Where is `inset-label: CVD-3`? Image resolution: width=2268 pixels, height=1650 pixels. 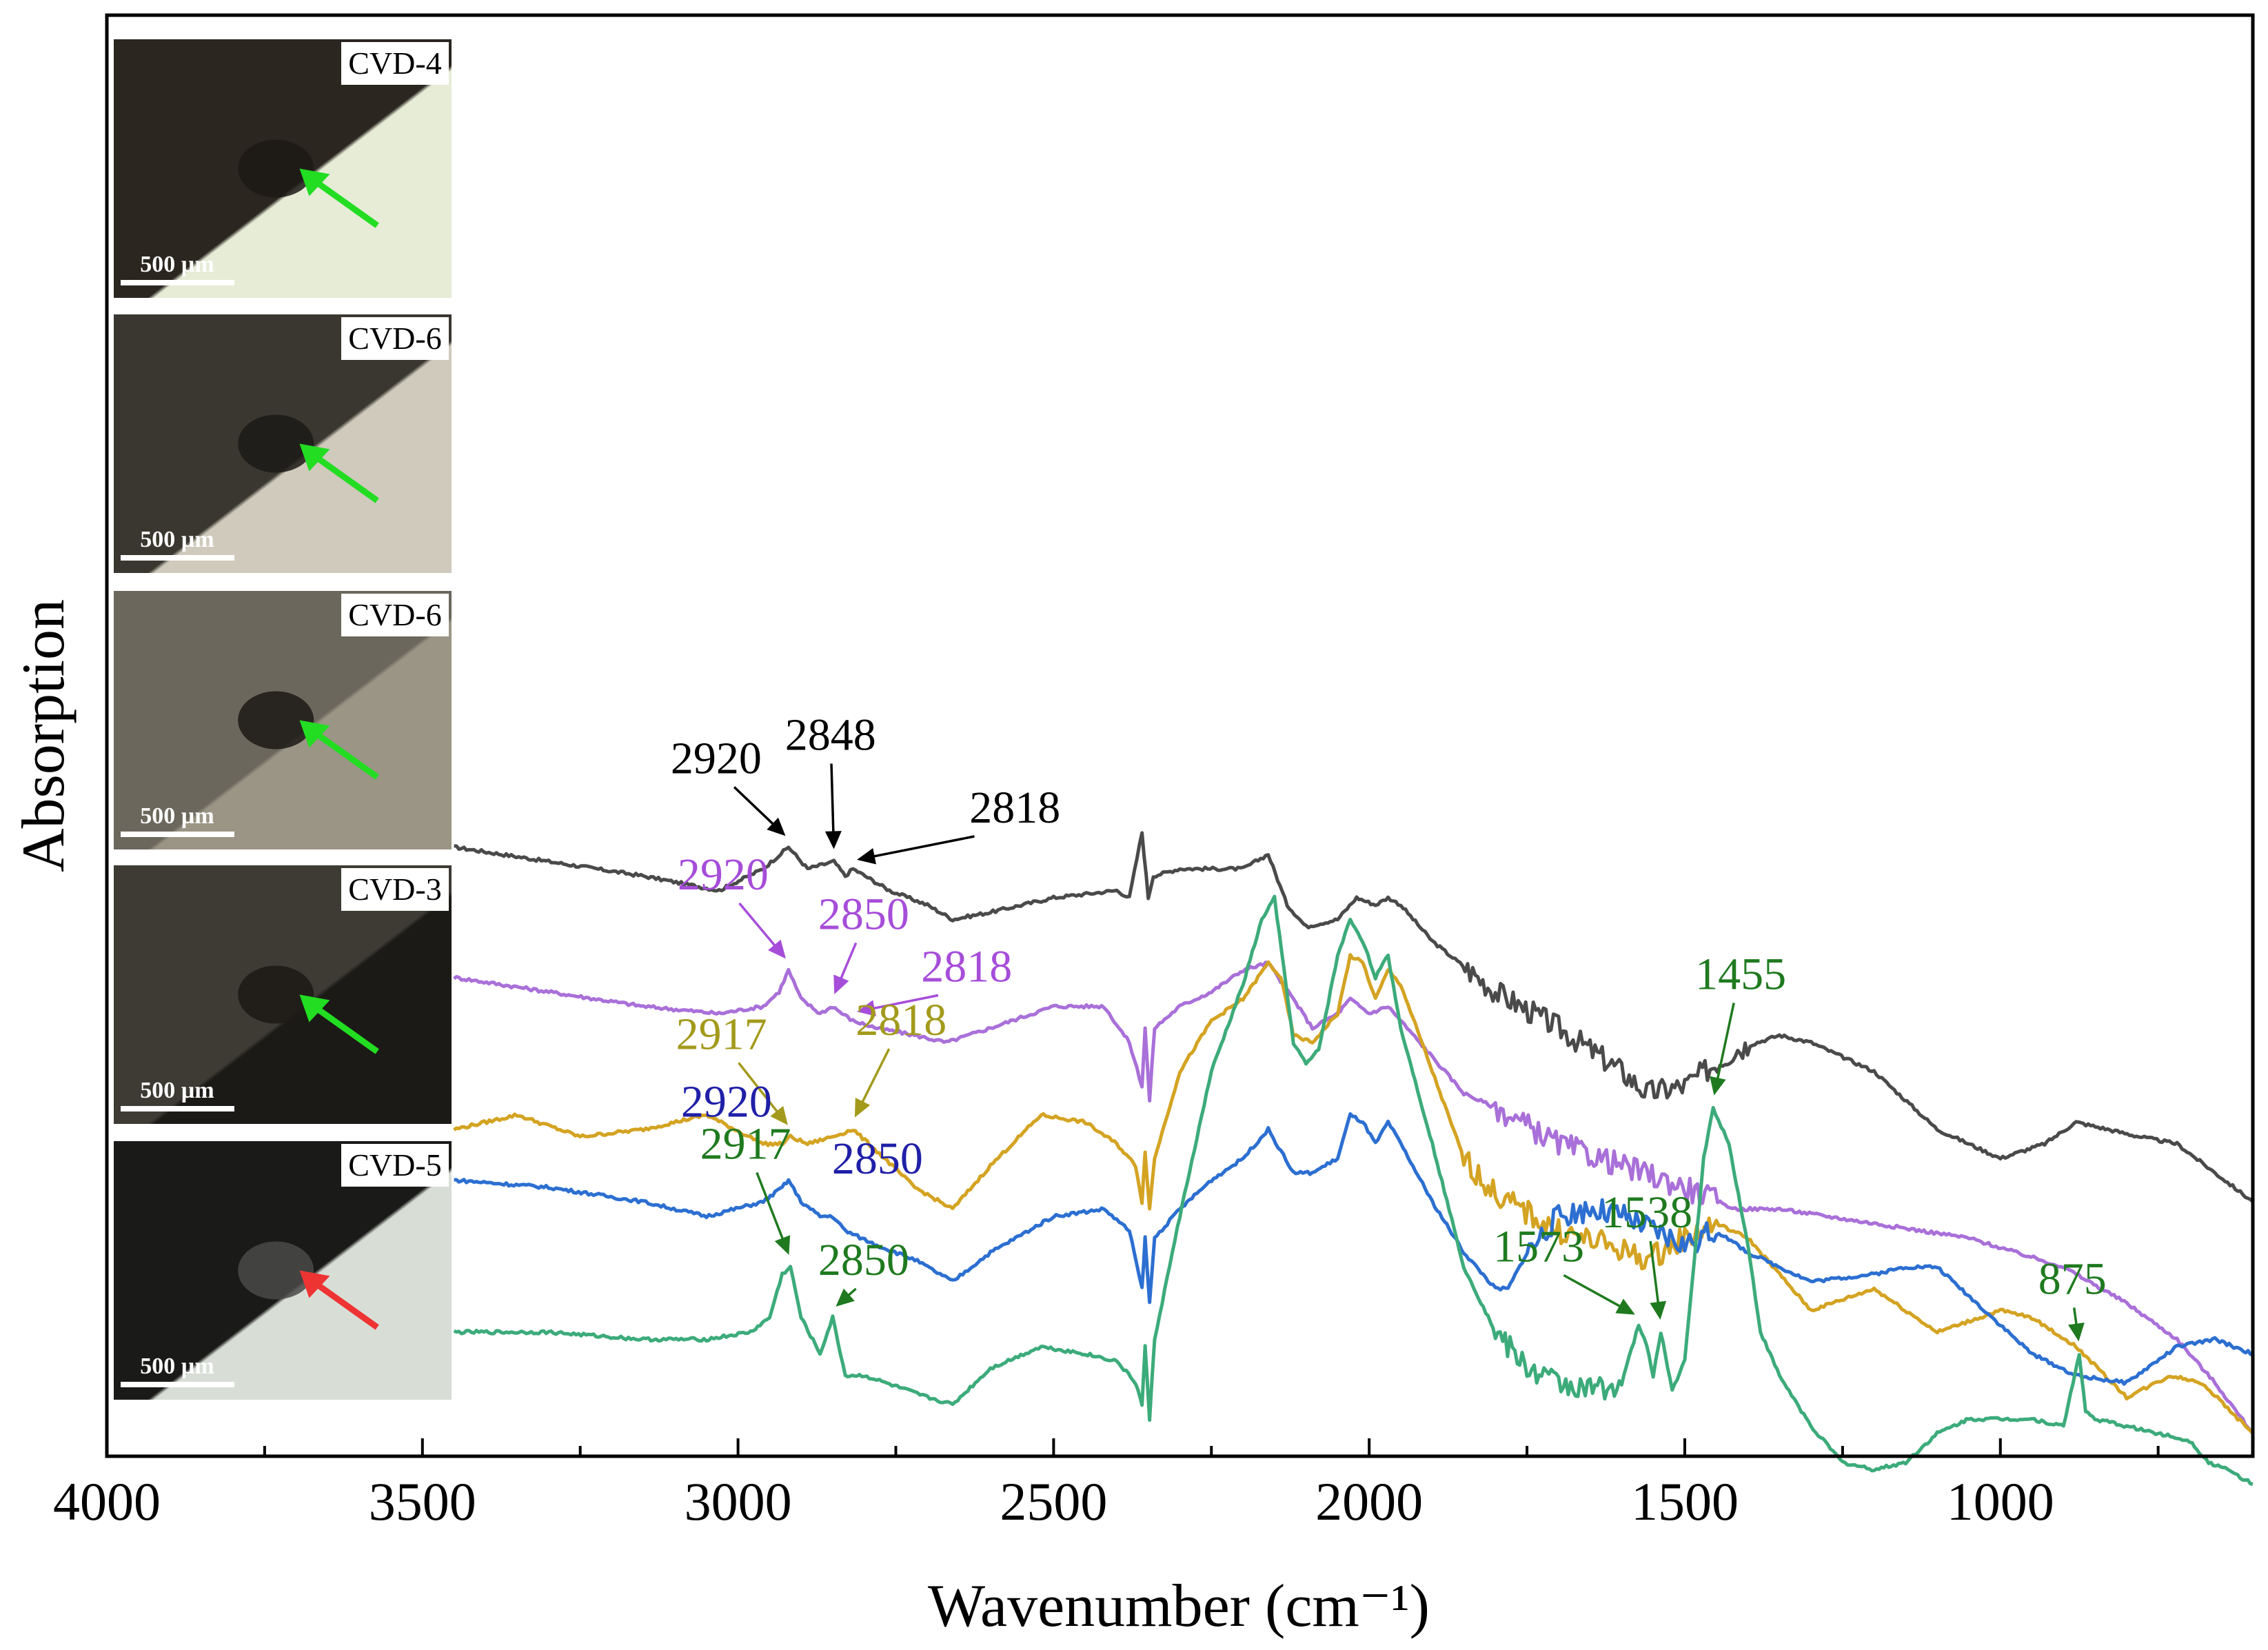 inset-label: CVD-3 is located at coordinates (394, 889).